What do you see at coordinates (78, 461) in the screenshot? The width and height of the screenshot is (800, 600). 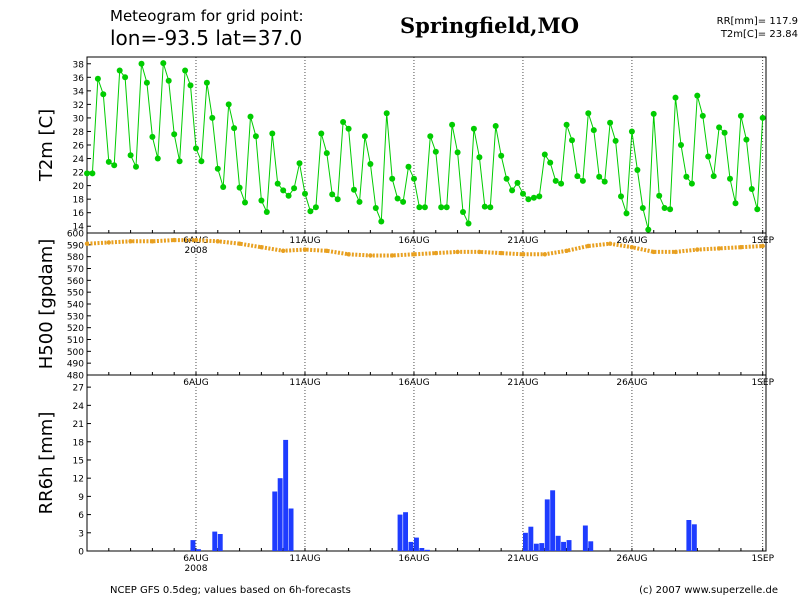 I see `y-tick-label: 15` at bounding box center [78, 461].